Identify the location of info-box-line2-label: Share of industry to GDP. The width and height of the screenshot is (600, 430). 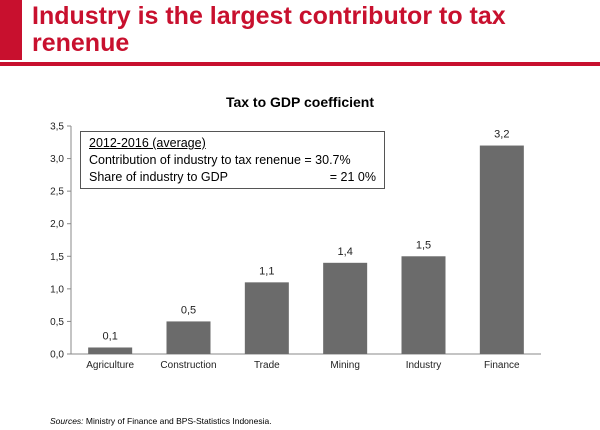
(158, 177).